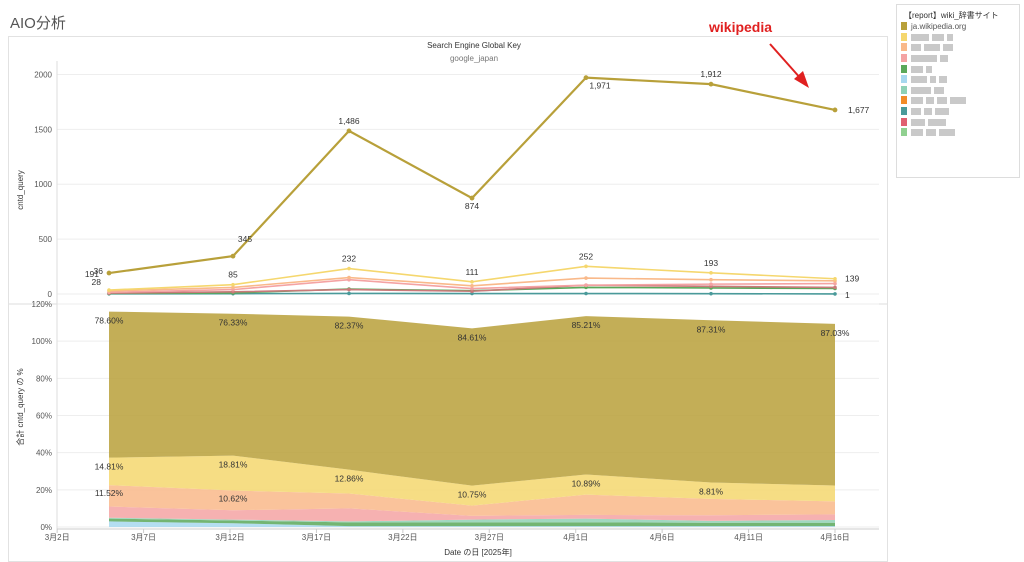 The height and width of the screenshot is (562, 1024). What do you see at coordinates (834, 537) in the screenshot?
I see `area-x-tick-label: 4月16日` at bounding box center [834, 537].